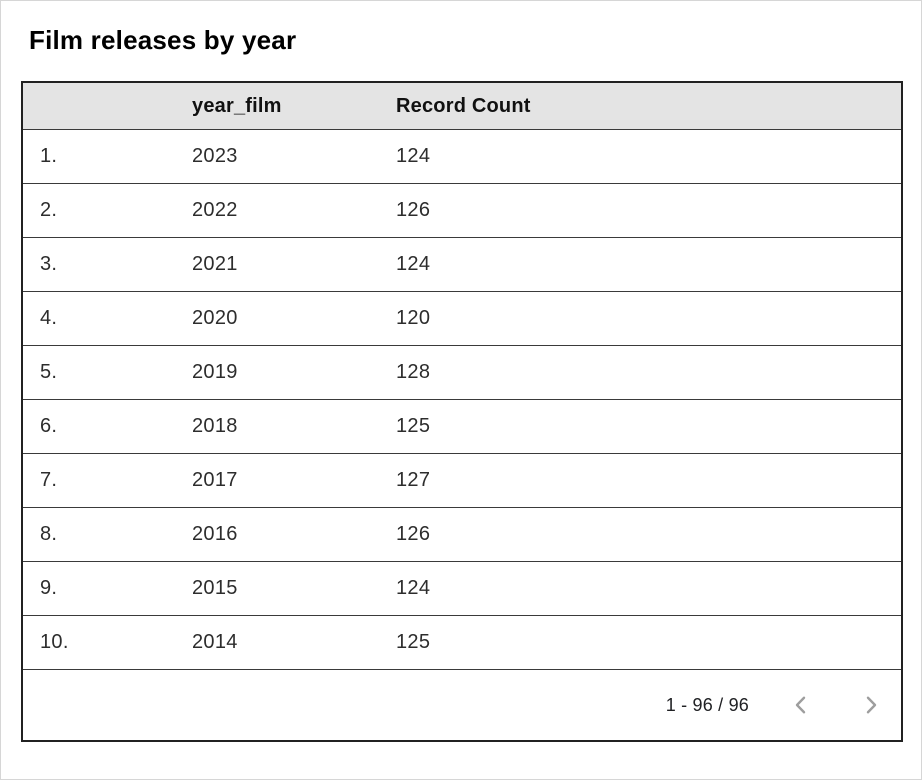  I want to click on table-row: 2. 2022 126, so click(462, 210).